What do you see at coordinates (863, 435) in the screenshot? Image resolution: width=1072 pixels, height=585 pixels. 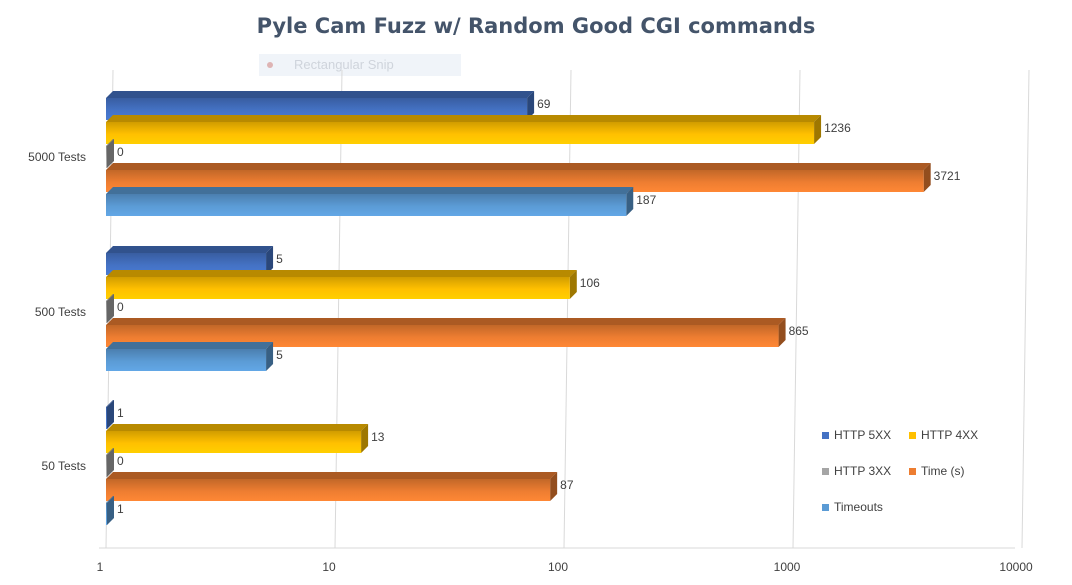 I see `legend-label: HTTP 5XX` at bounding box center [863, 435].